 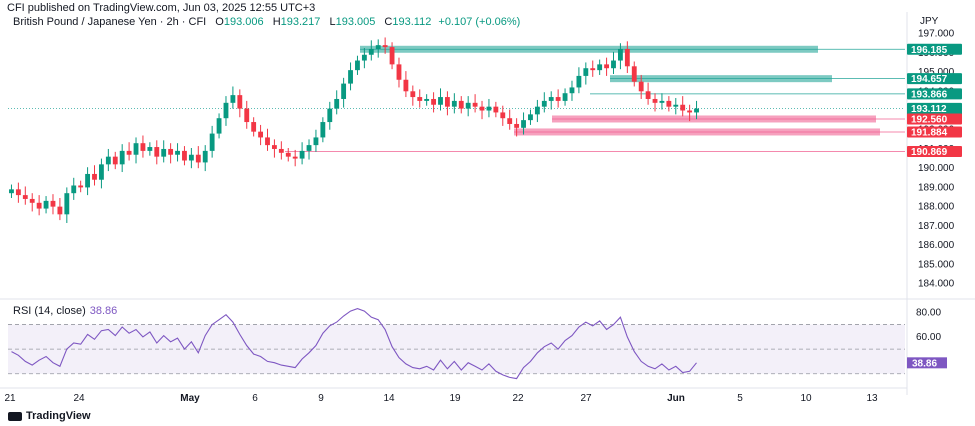 I want to click on symbol-title: British Pound / Japanese Yen · 2h · CFI, so click(x=110, y=22).